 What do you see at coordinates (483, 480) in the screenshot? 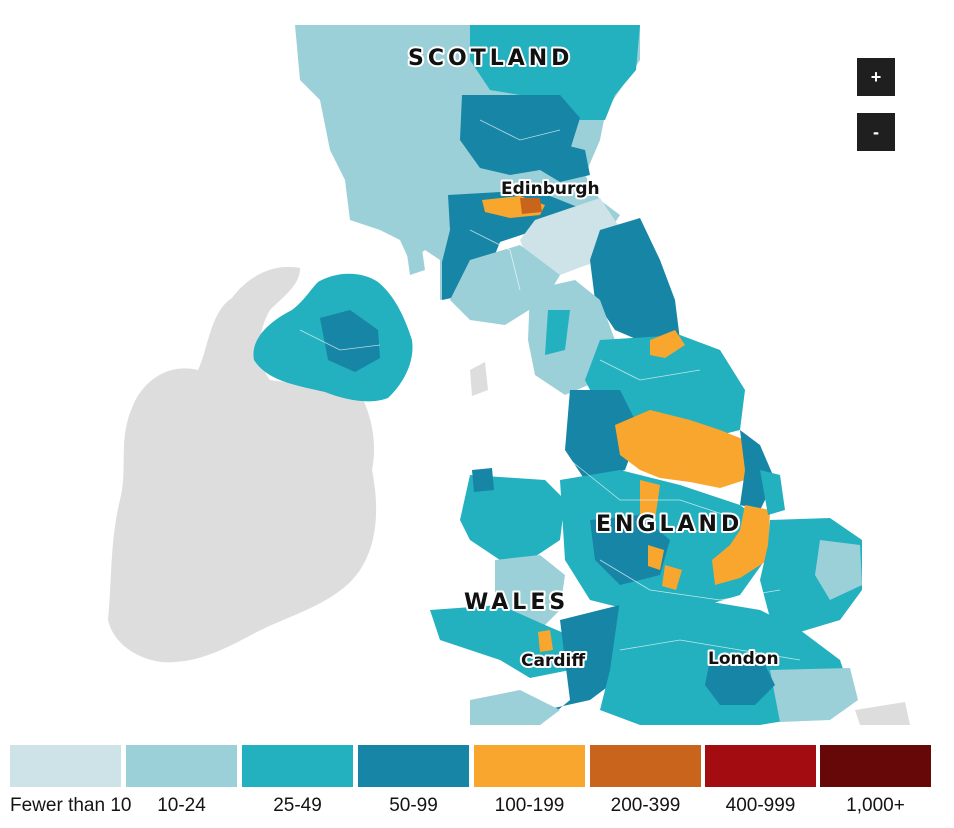
I see `wales-anglesey` at bounding box center [483, 480].